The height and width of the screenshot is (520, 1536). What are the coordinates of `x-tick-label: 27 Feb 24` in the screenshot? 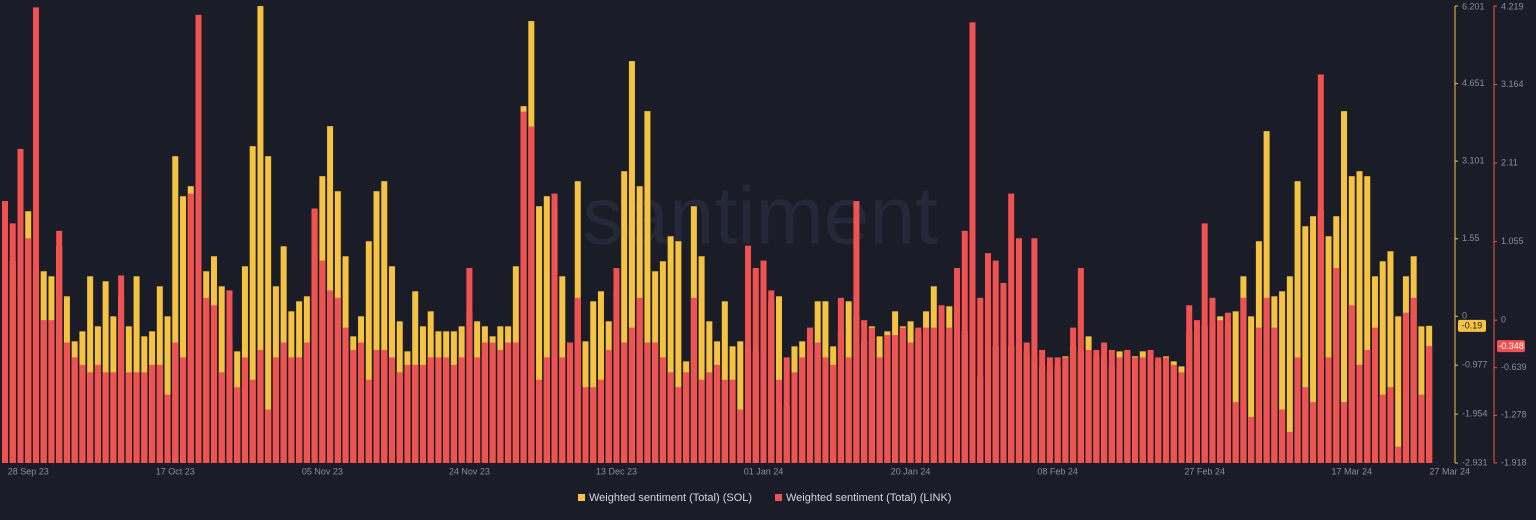 It's located at (1204, 471).